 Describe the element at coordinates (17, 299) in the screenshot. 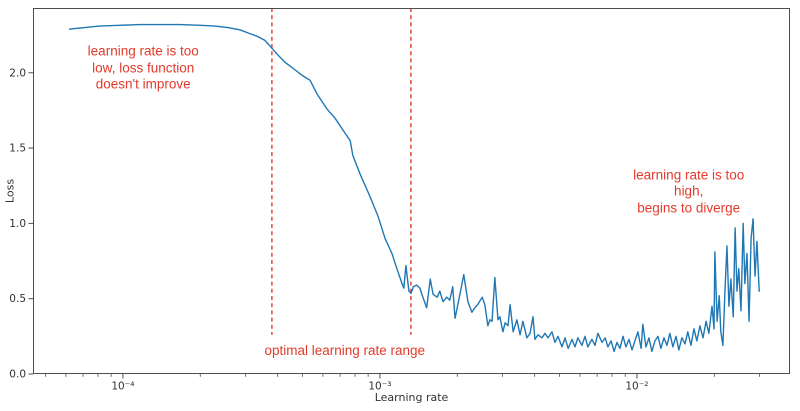

I see `y-tick-label: 0.5` at that location.